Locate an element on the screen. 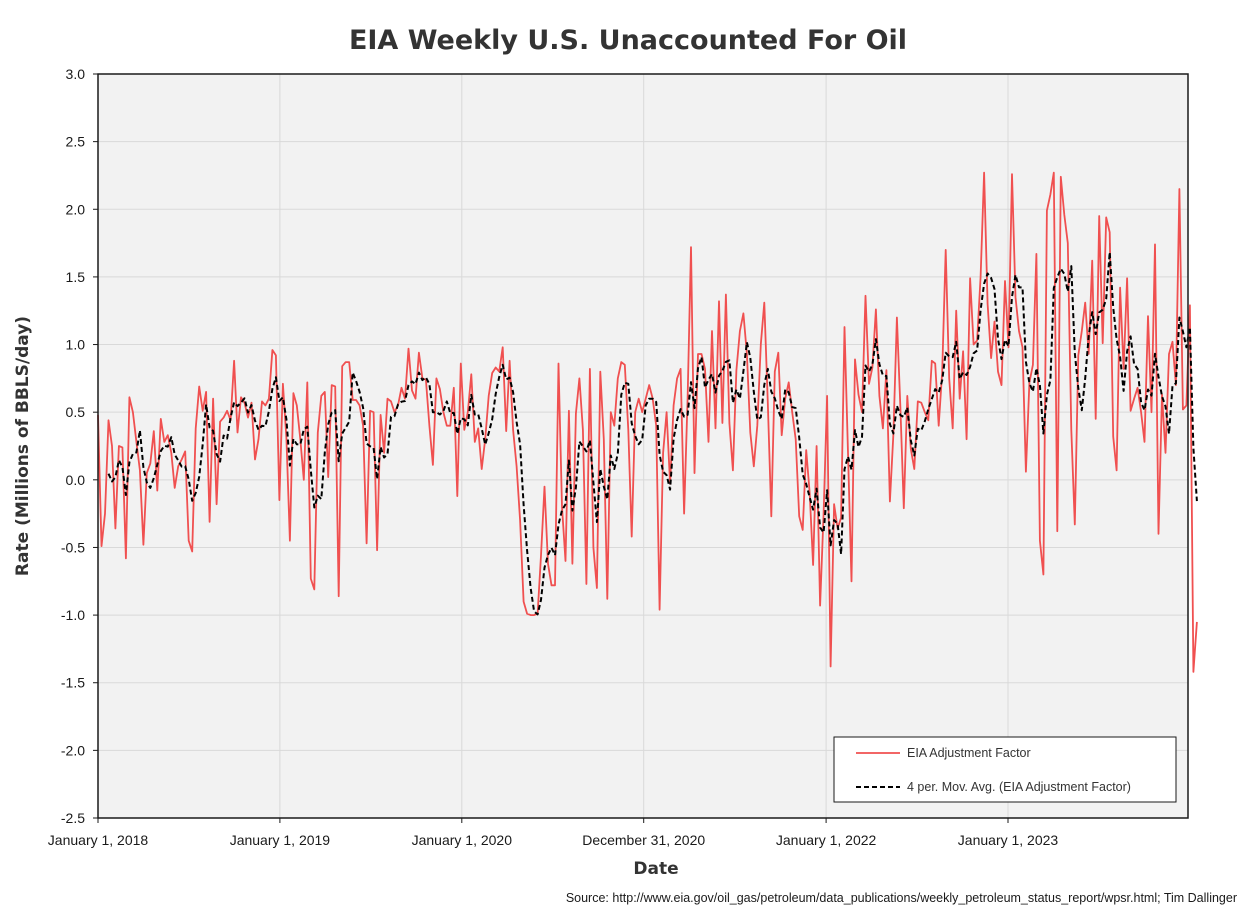 This screenshot has width=1254, height=909. y-tick-label: 0.5 is located at coordinates (76, 412).